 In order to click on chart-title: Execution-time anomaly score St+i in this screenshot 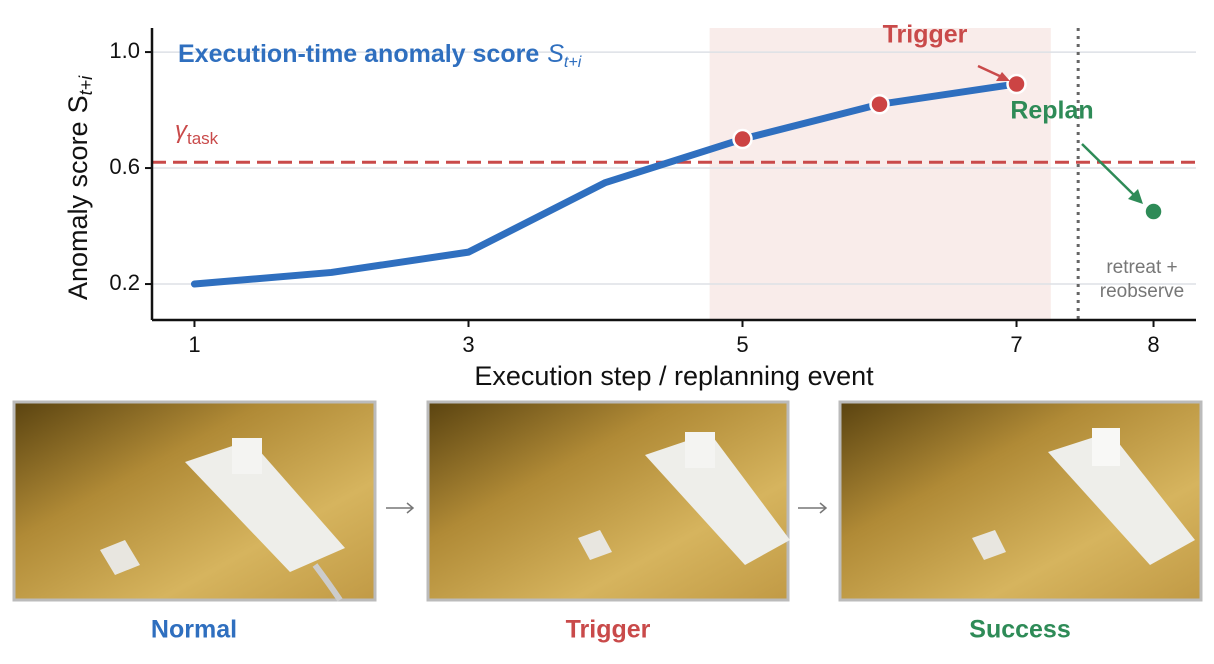, I will do `click(380, 56)`.